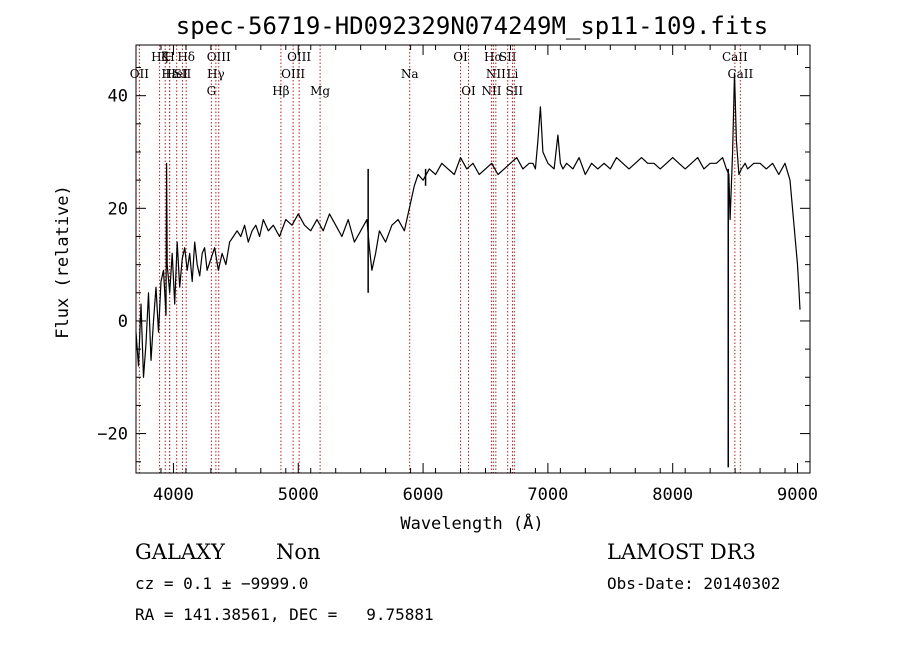 The width and height of the screenshot is (900, 649). What do you see at coordinates (320, 91) in the screenshot?
I see `spectral-line-label: Mg` at bounding box center [320, 91].